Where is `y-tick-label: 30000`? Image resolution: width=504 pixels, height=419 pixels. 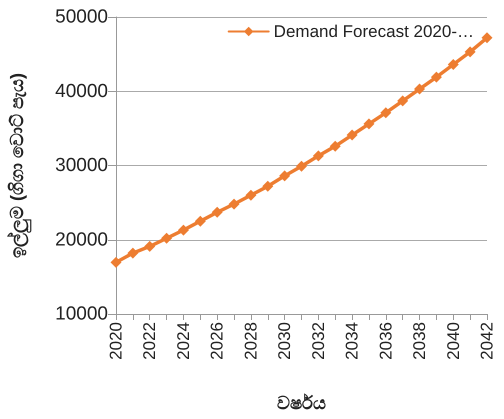
y-tick-label: 30000 is located at coordinates (81, 165).